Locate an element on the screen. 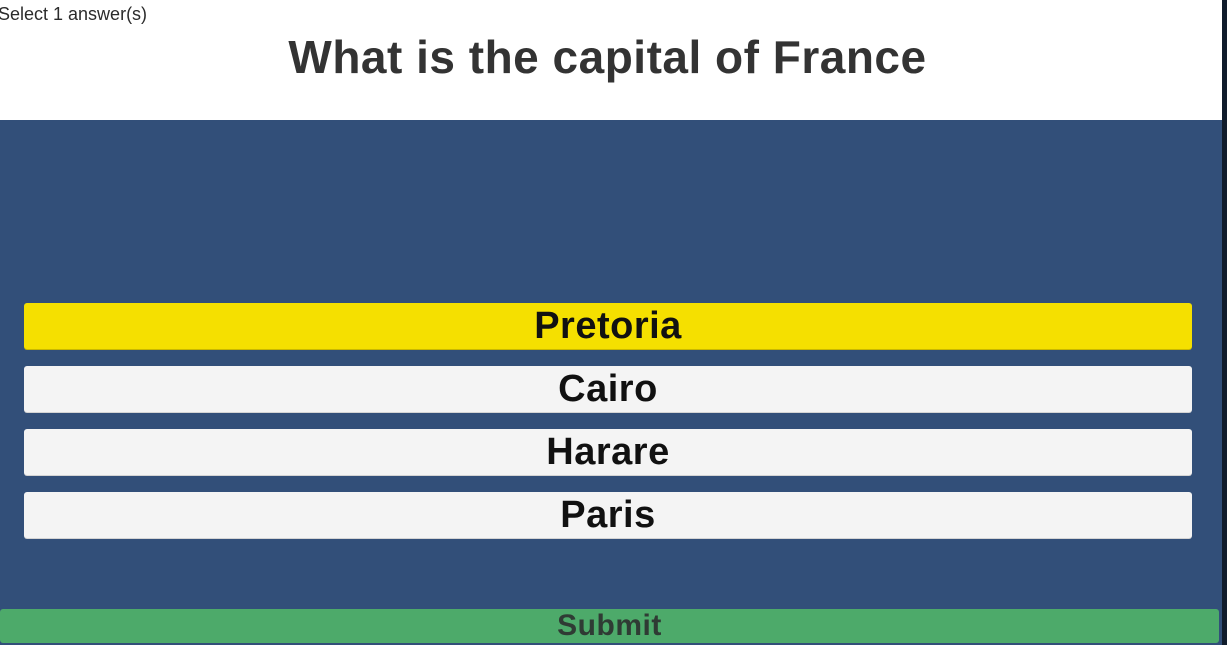 The width and height of the screenshot is (1227, 645). answer-option-cairo: Cairo is located at coordinates (608, 389).